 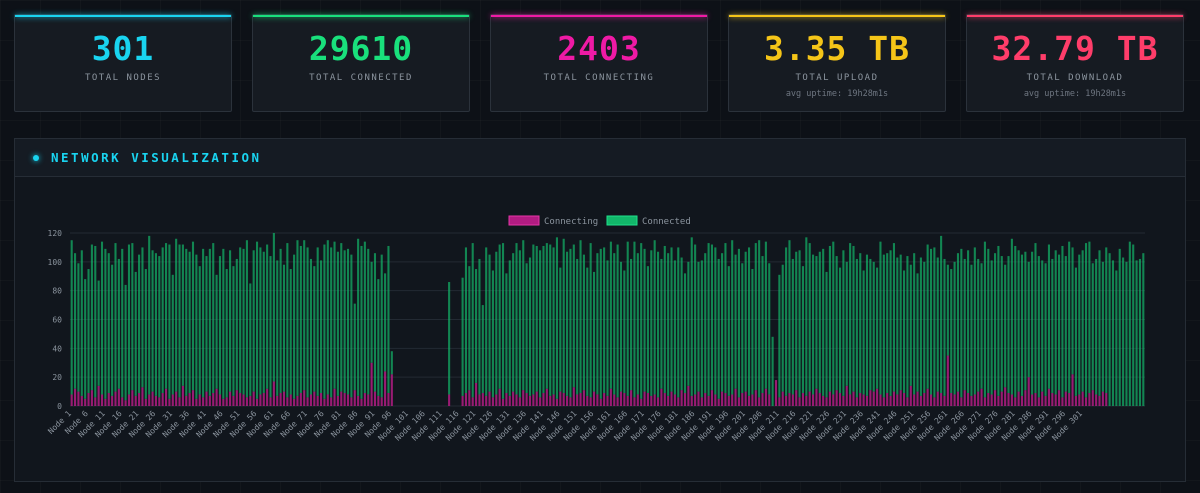 I want to click on y-tick-label: 100, so click(x=55, y=262).